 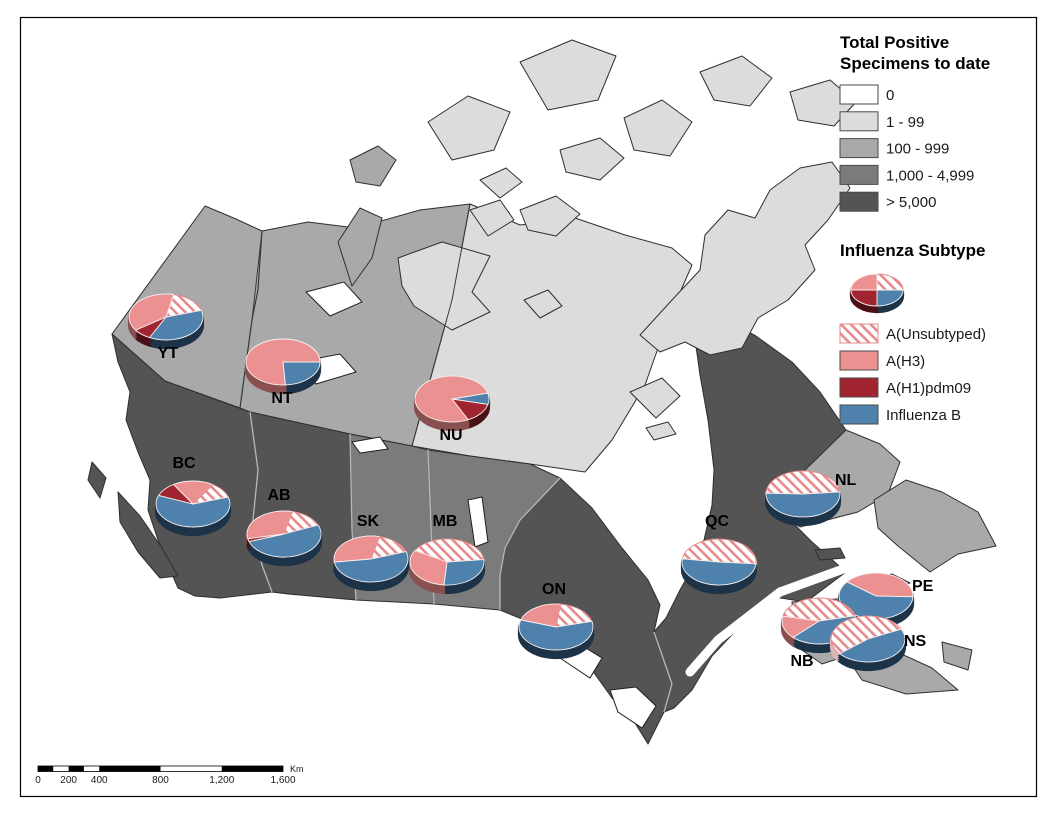 I want to click on region-label-nl: NL, so click(x=846, y=480).